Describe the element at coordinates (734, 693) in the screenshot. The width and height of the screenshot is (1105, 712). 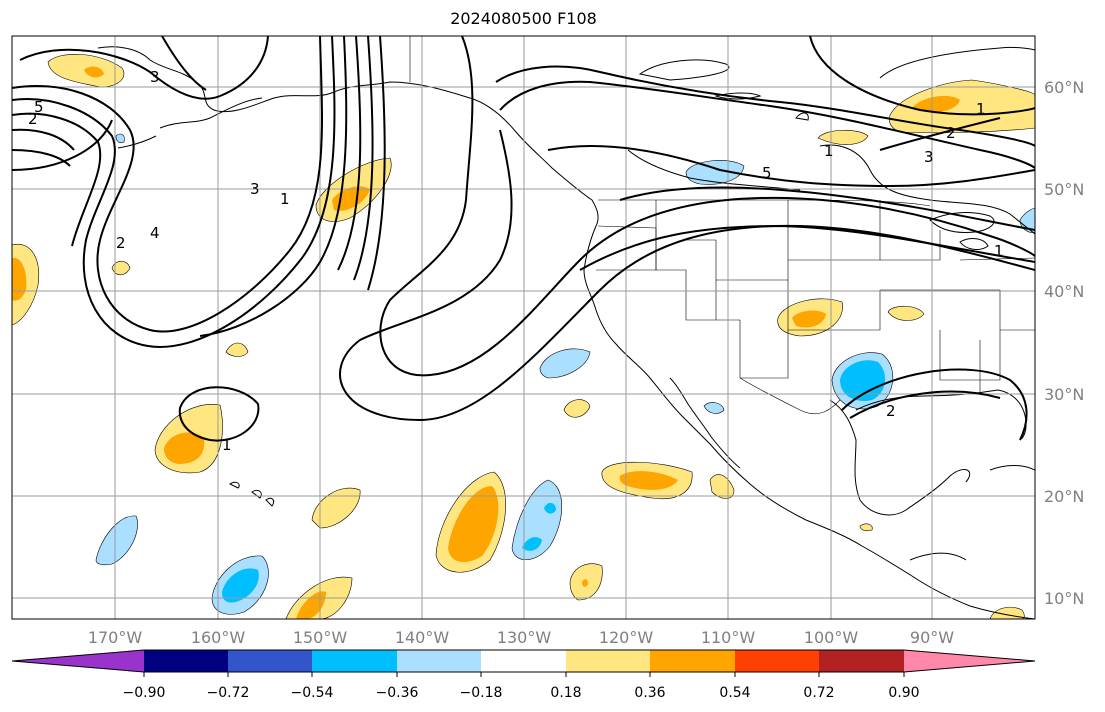
I see `colorbar-tick-label: 0.54` at that location.